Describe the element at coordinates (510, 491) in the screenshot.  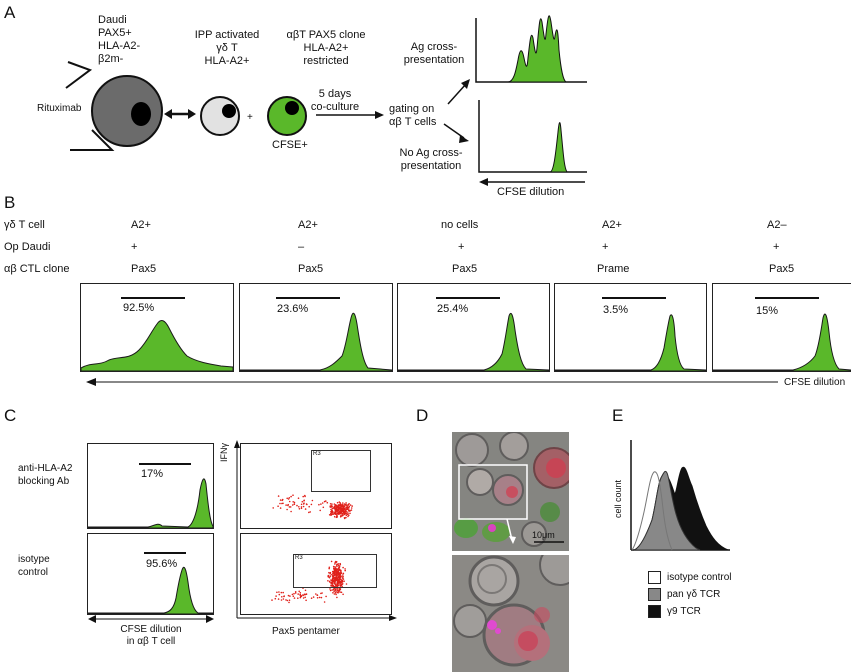
I see `micrograph-overview: 10μm` at that location.